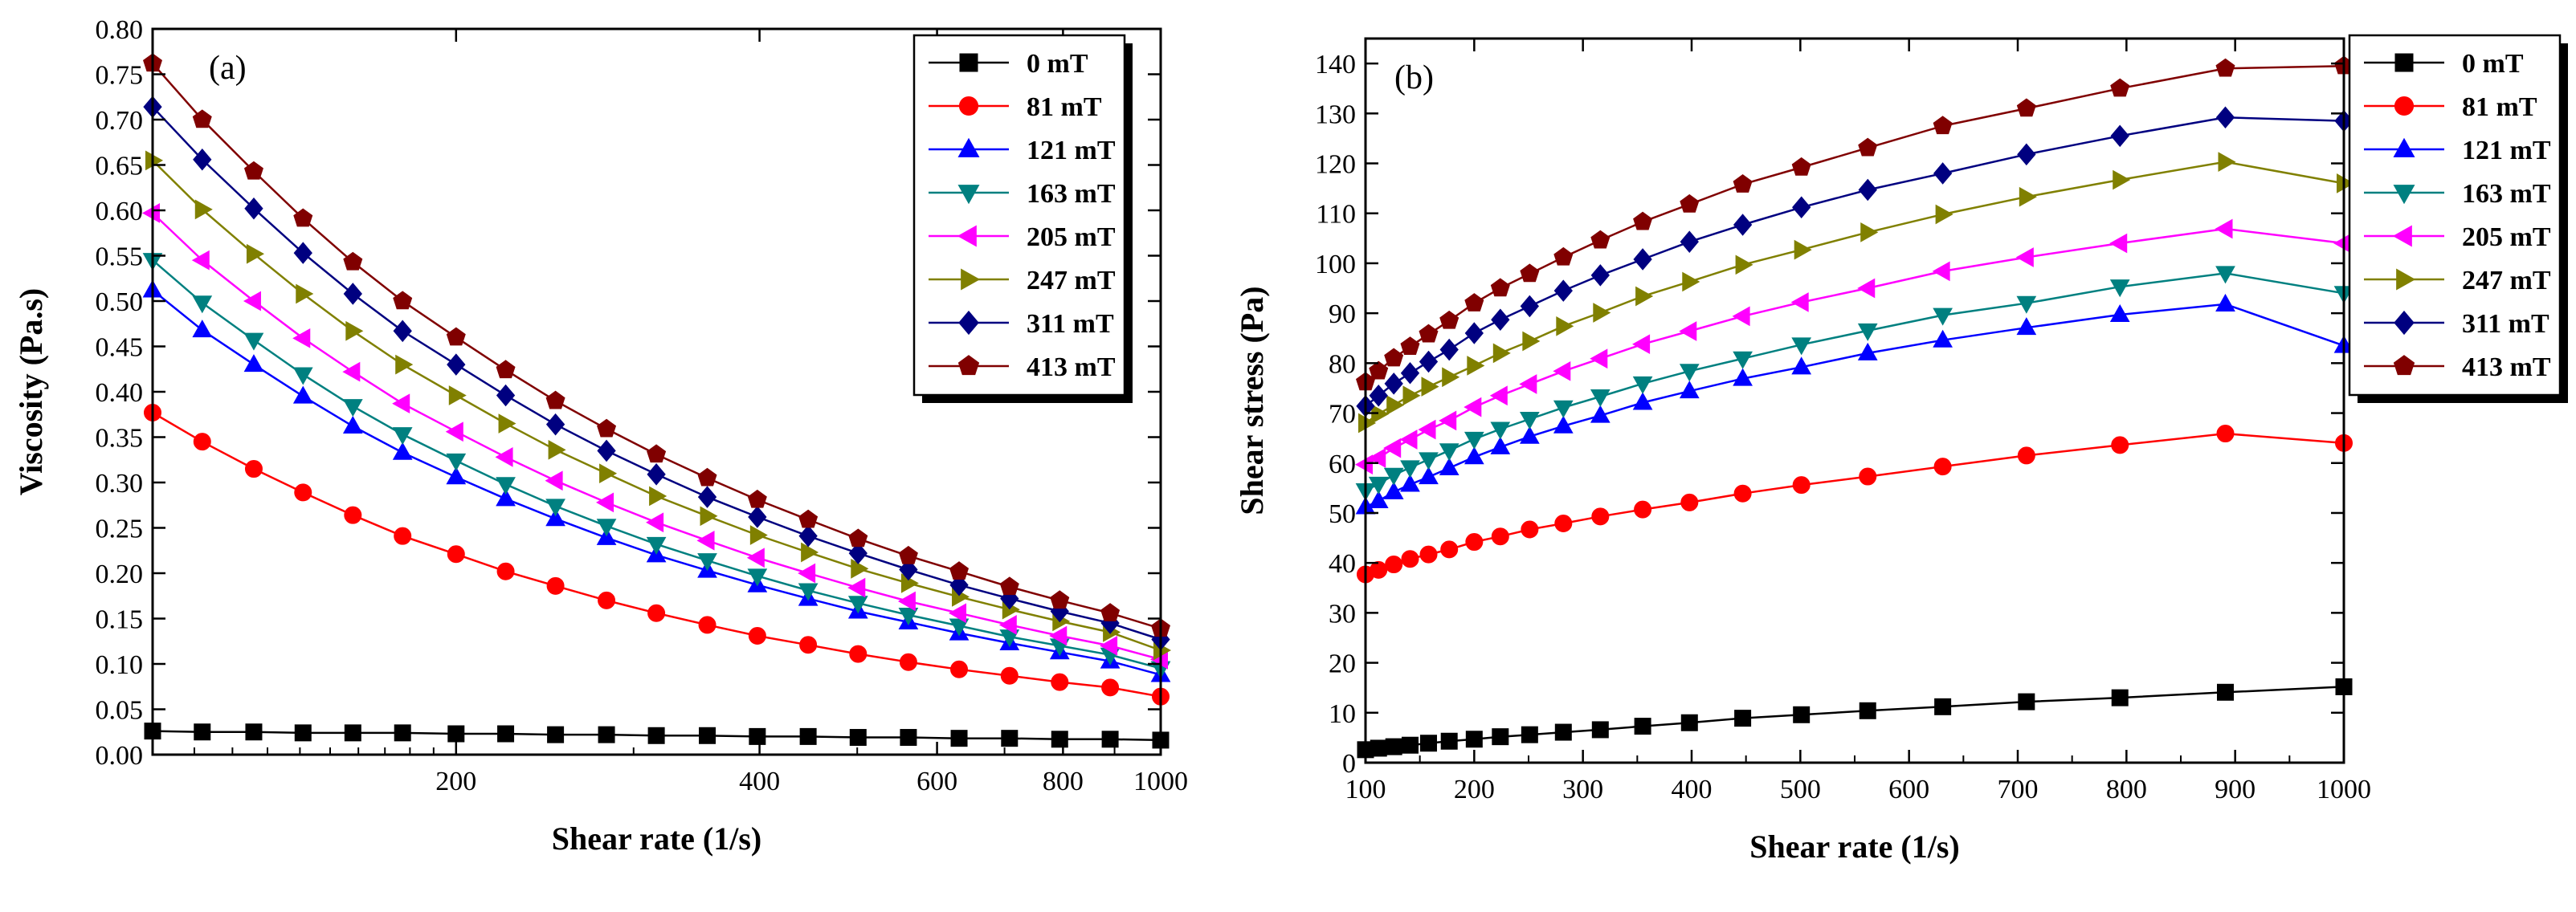  I want to click on y-tick-label: 0.75, so click(120, 76).